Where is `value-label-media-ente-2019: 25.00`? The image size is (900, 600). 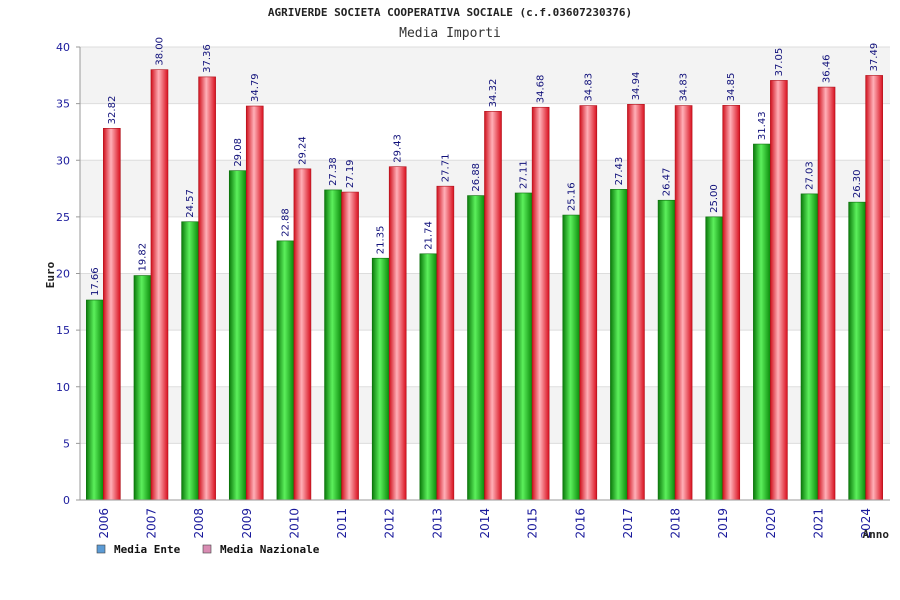
value-label-media-ente-2019: 25.00 is located at coordinates (714, 198).